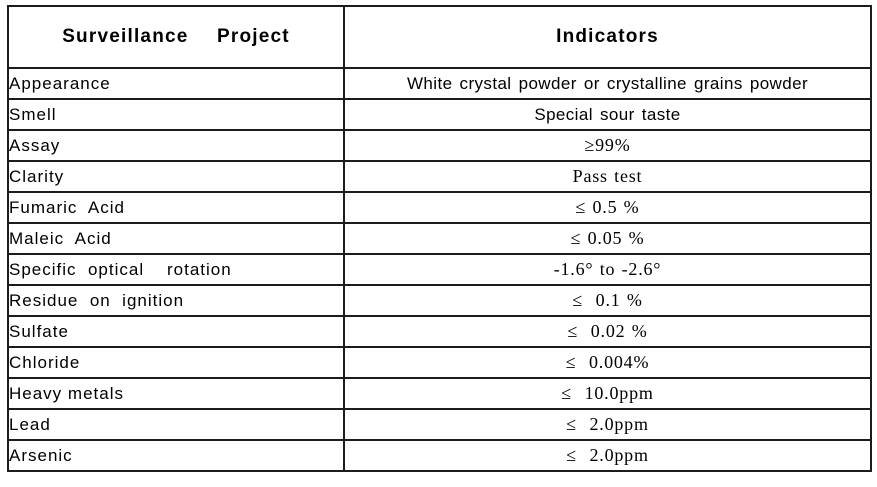 This screenshot has height=487, width=877. I want to click on row-value-chloride: ≤ 0.004%, so click(607, 362).